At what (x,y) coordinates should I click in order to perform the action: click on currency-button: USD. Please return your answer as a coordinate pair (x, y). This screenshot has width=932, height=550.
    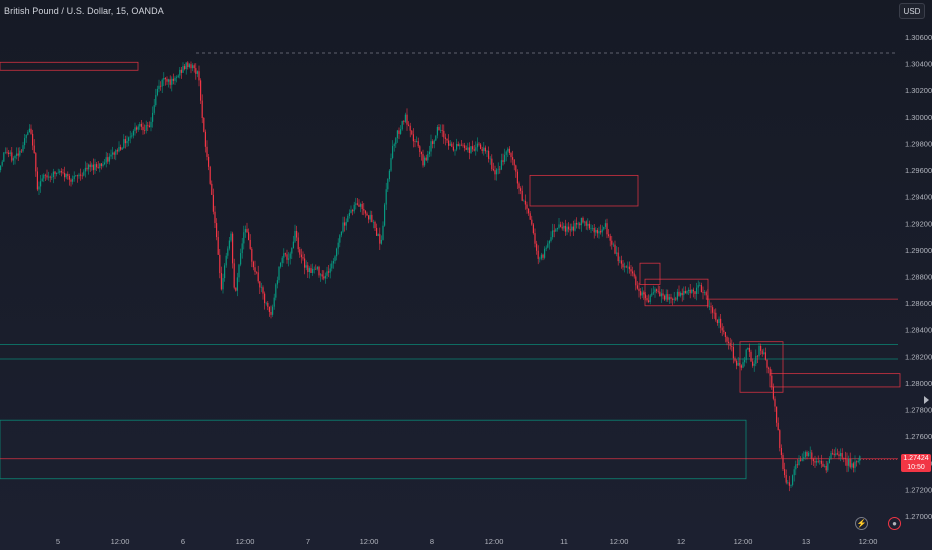
    Looking at the image, I should click on (912, 11).